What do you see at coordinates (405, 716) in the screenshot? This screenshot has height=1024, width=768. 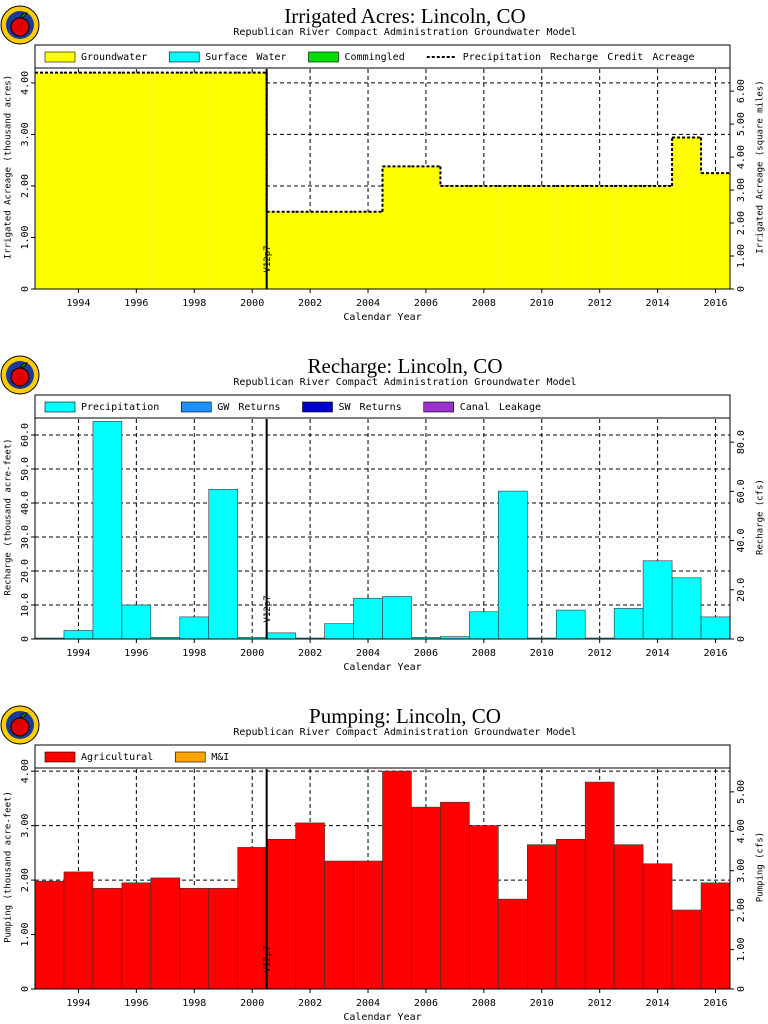 I see `chart-title: Pumping: Lincoln, CO` at bounding box center [405, 716].